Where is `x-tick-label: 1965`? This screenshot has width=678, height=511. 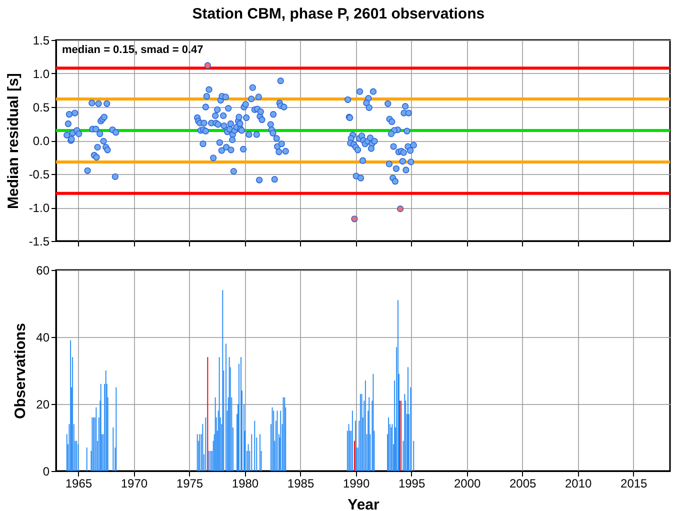
x-tick-label: 1965 is located at coordinates (78, 483).